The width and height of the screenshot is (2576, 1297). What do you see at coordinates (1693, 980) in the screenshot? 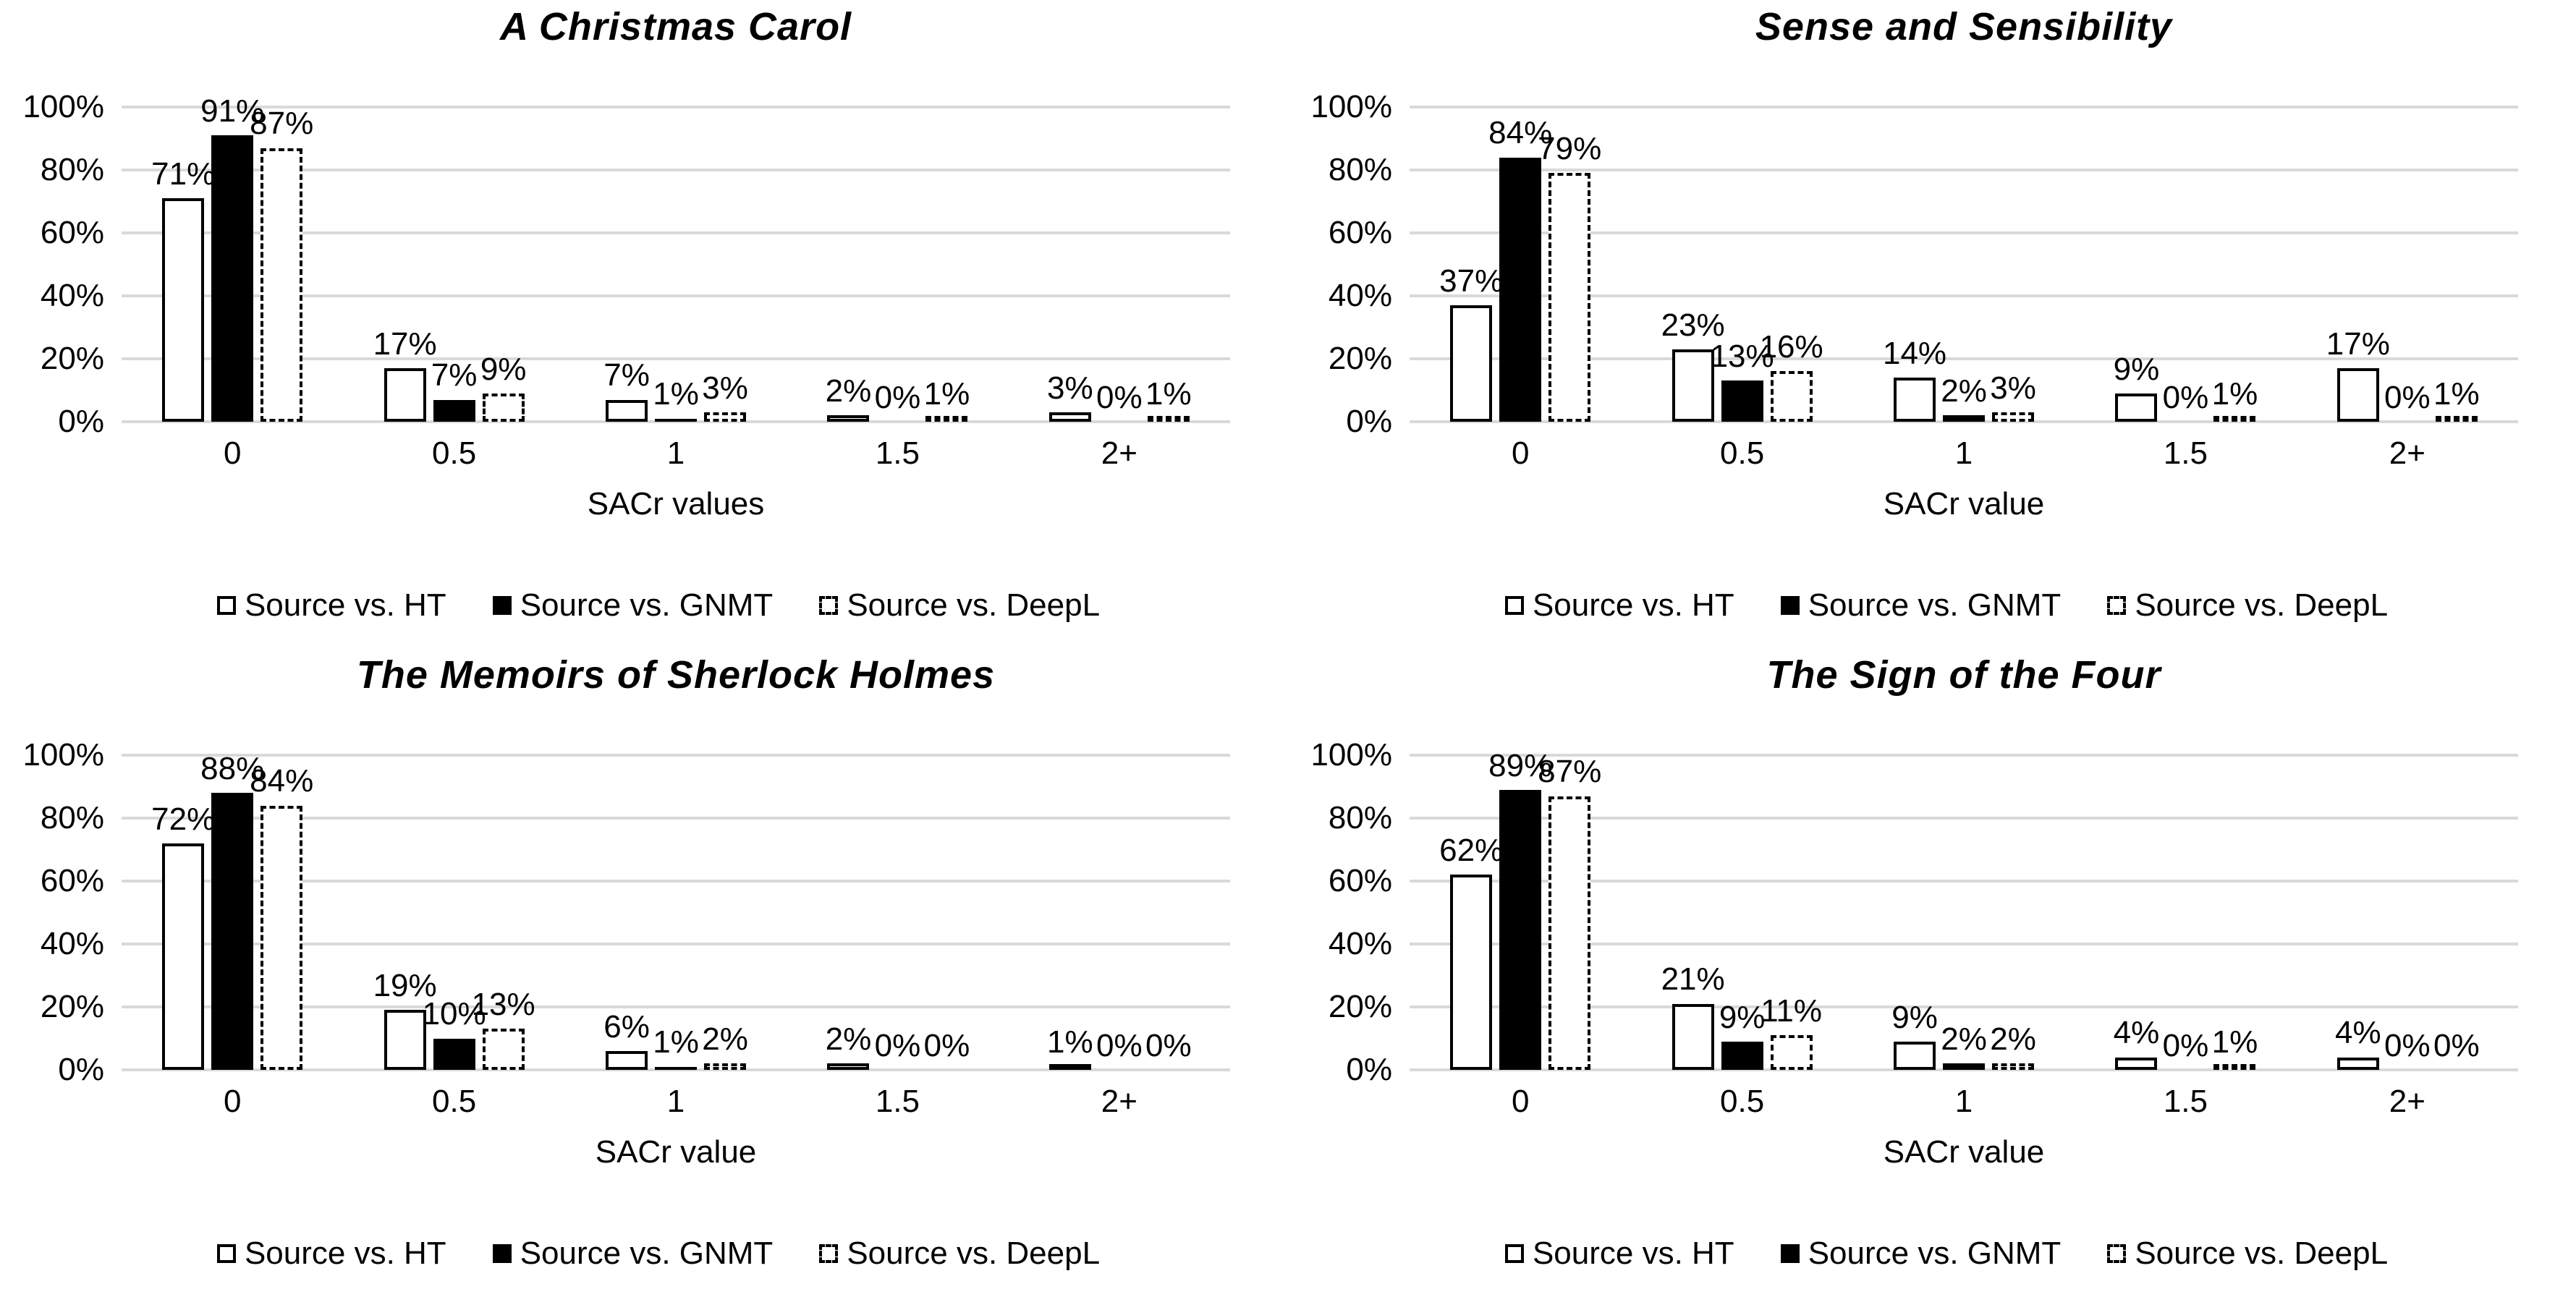
I see `bar-value-label: 21%` at bounding box center [1693, 980].